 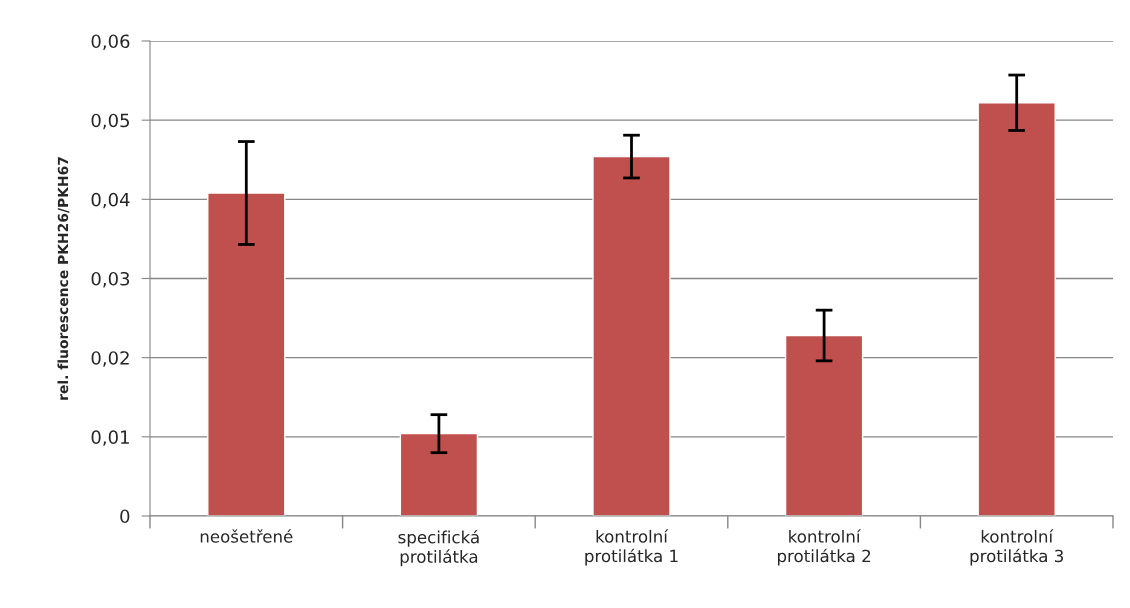 What do you see at coordinates (438, 548) in the screenshot?
I see `x-tick-label: specifická protilátka` at bounding box center [438, 548].